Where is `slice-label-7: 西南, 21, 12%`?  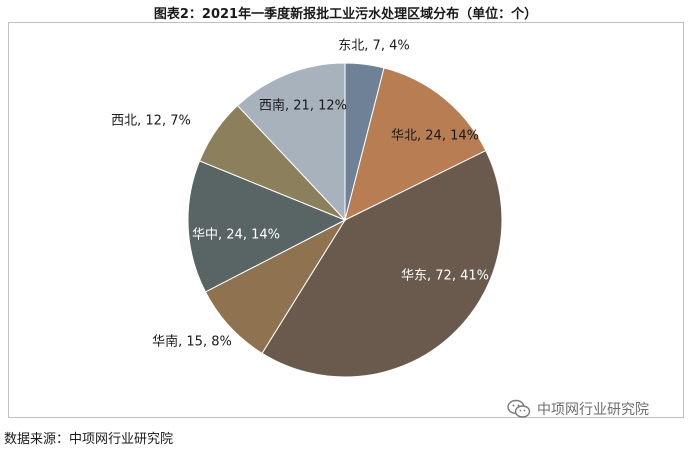
slice-label-7: 西南, 21, 12% is located at coordinates (303, 106).